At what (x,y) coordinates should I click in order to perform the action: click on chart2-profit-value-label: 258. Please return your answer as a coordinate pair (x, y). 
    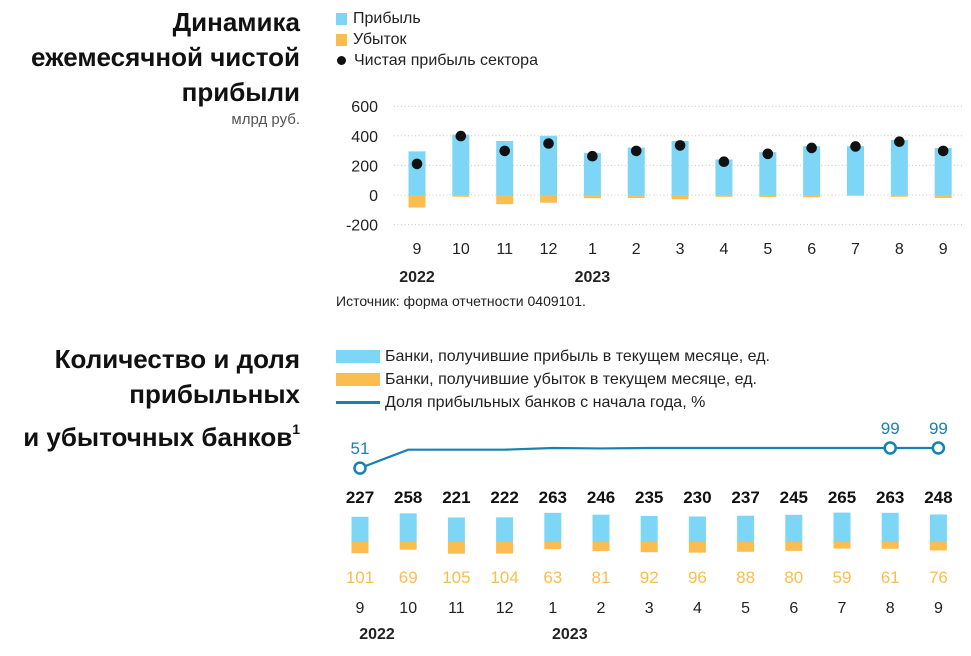
    Looking at the image, I should click on (408, 497).